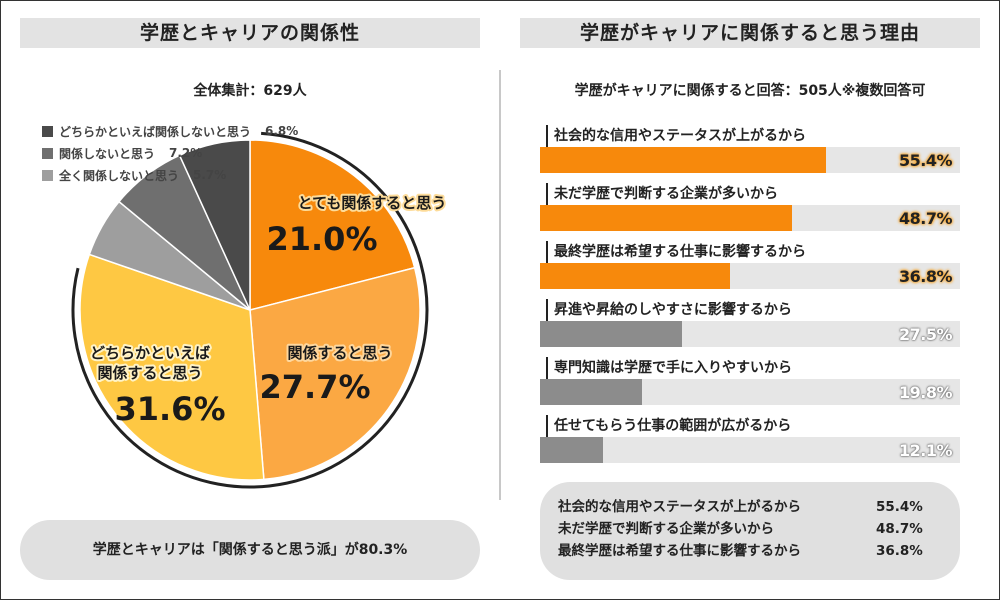 The width and height of the screenshot is (1000, 600). Describe the element at coordinates (679, 507) in the screenshot. I see `summary-label: 社会的な信用やステータスが上がるから` at that location.